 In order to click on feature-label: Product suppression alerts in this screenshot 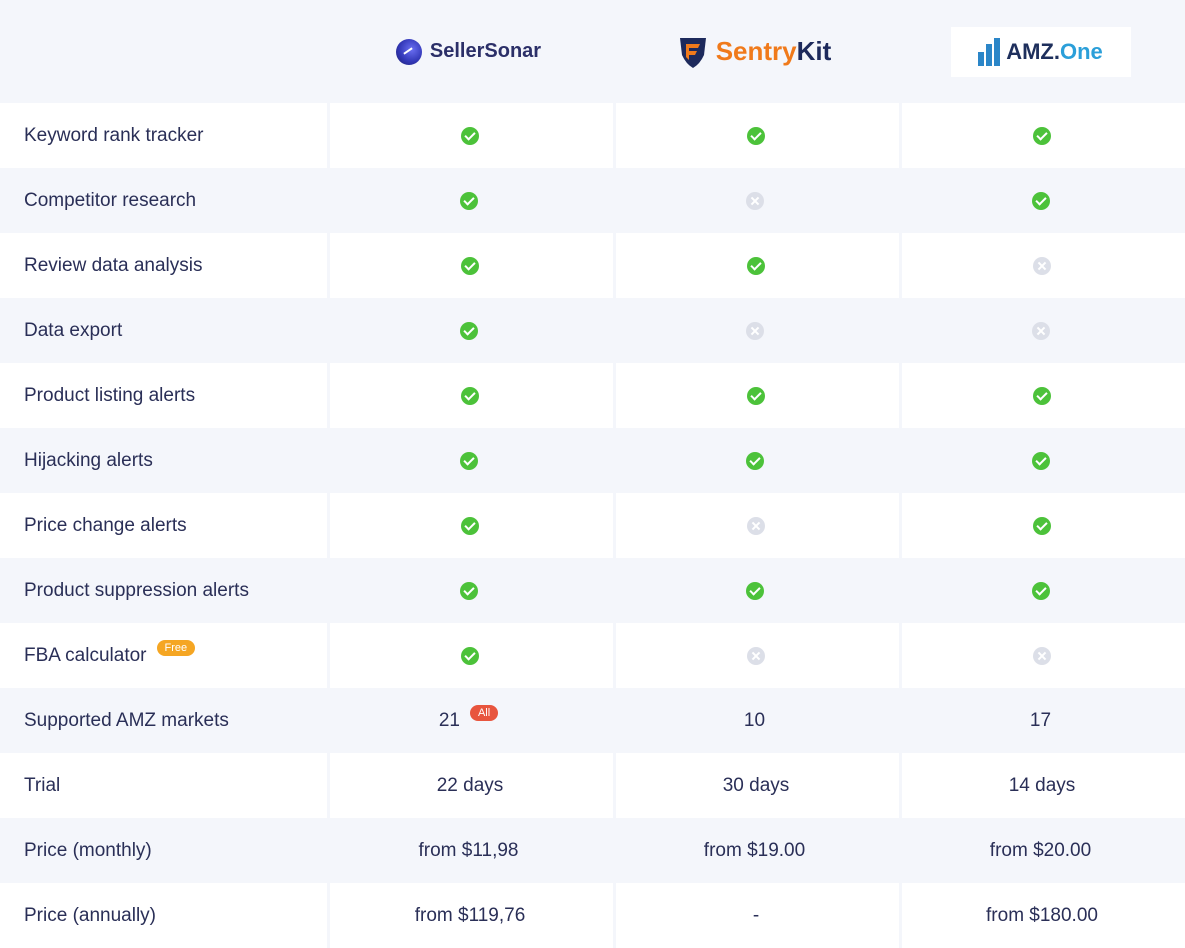, I will do `click(136, 590)`.